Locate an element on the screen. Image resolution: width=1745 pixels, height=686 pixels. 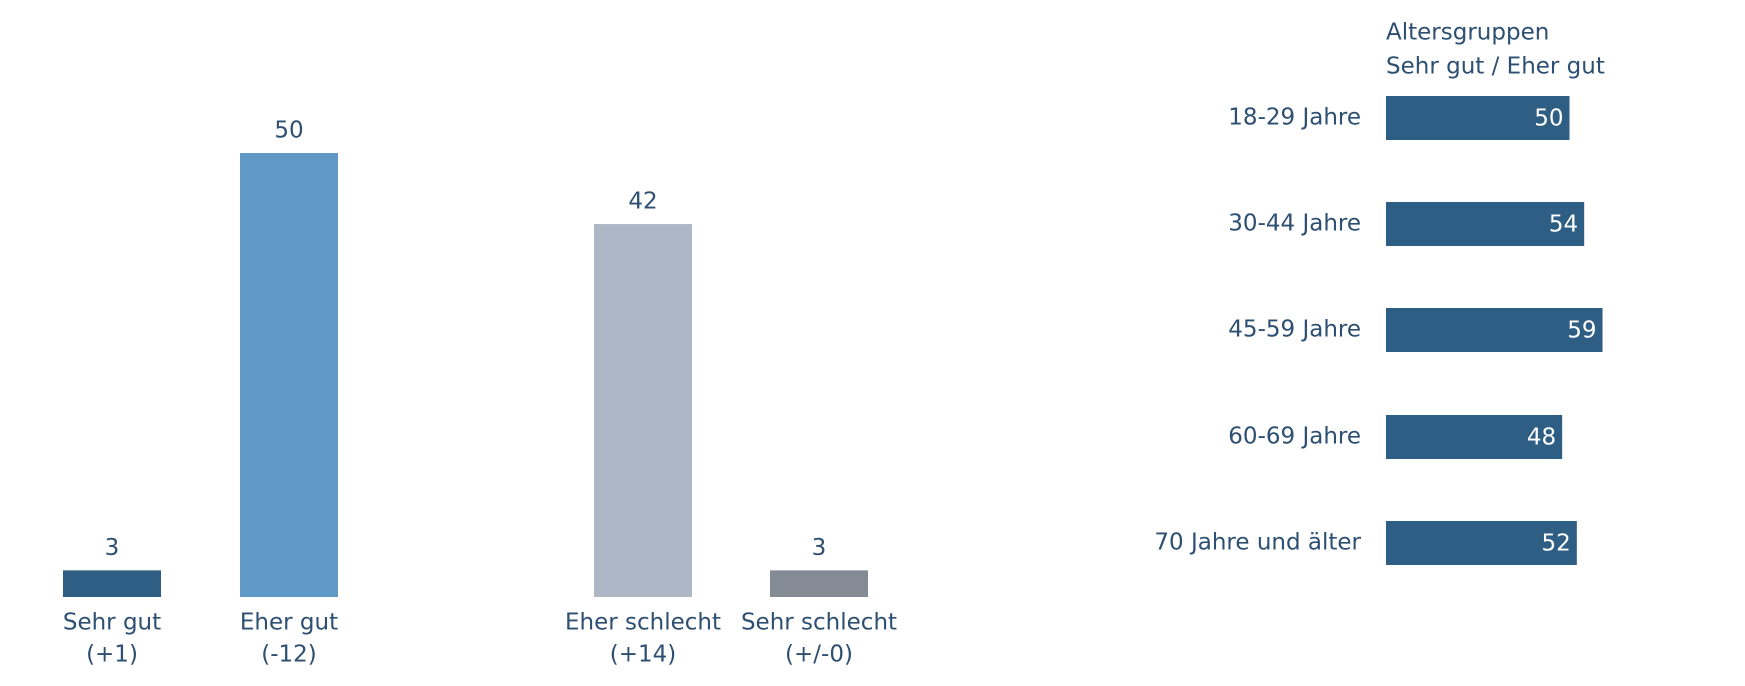
category-label: 18-29 Jahre is located at coordinates (1294, 118).